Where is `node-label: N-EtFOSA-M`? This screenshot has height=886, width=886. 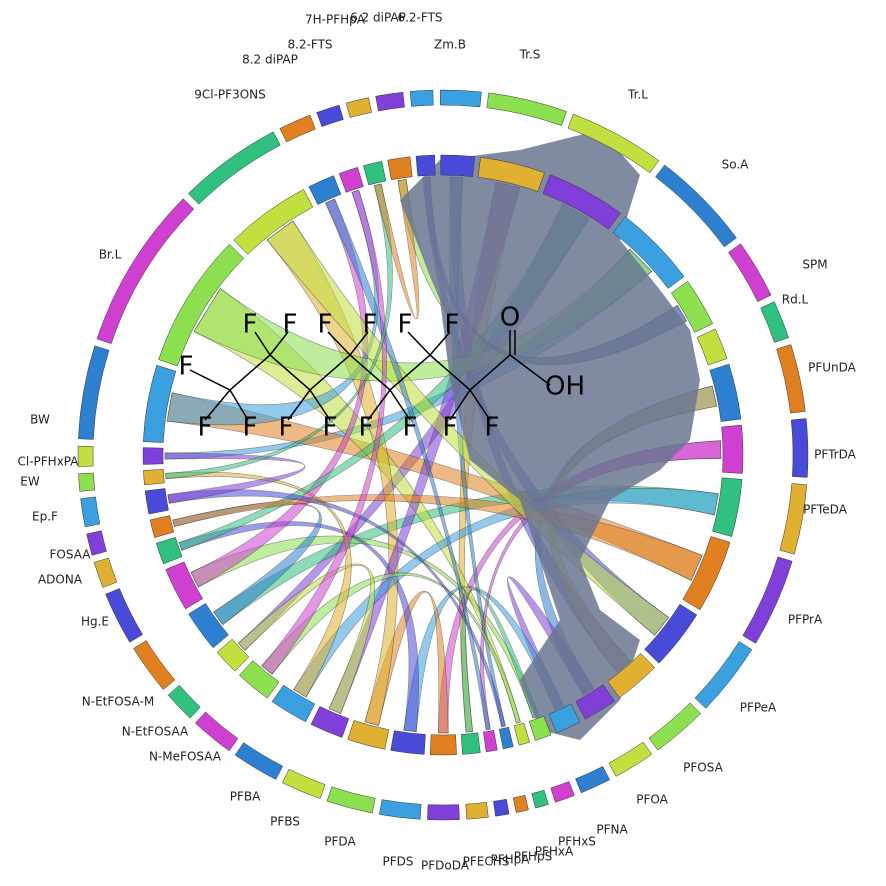 node-label: N-EtFOSA-M is located at coordinates (118, 702).